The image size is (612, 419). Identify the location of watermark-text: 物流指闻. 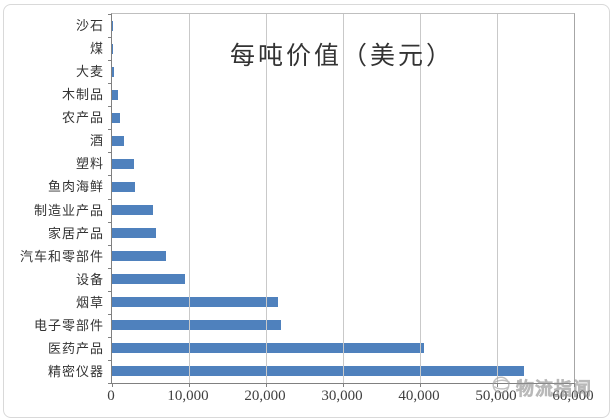
(554, 388).